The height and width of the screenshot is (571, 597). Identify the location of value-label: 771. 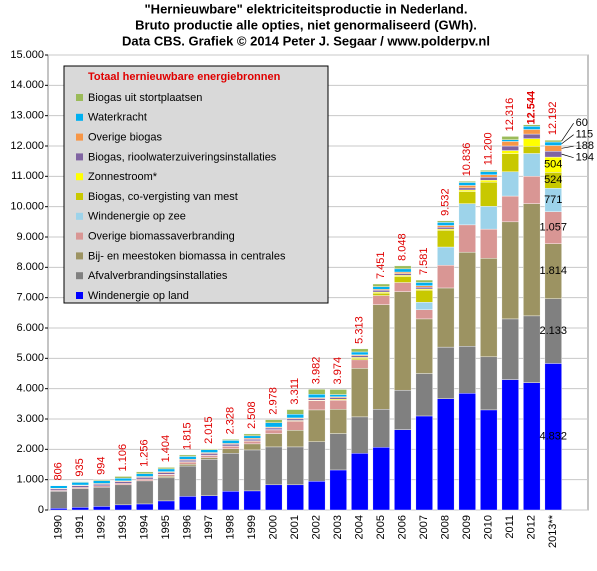
(553, 200).